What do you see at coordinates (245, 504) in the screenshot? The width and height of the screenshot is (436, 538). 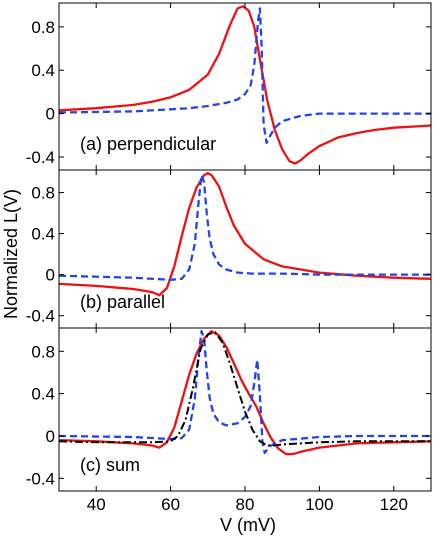 I see `x-tick-label: 80` at bounding box center [245, 504].